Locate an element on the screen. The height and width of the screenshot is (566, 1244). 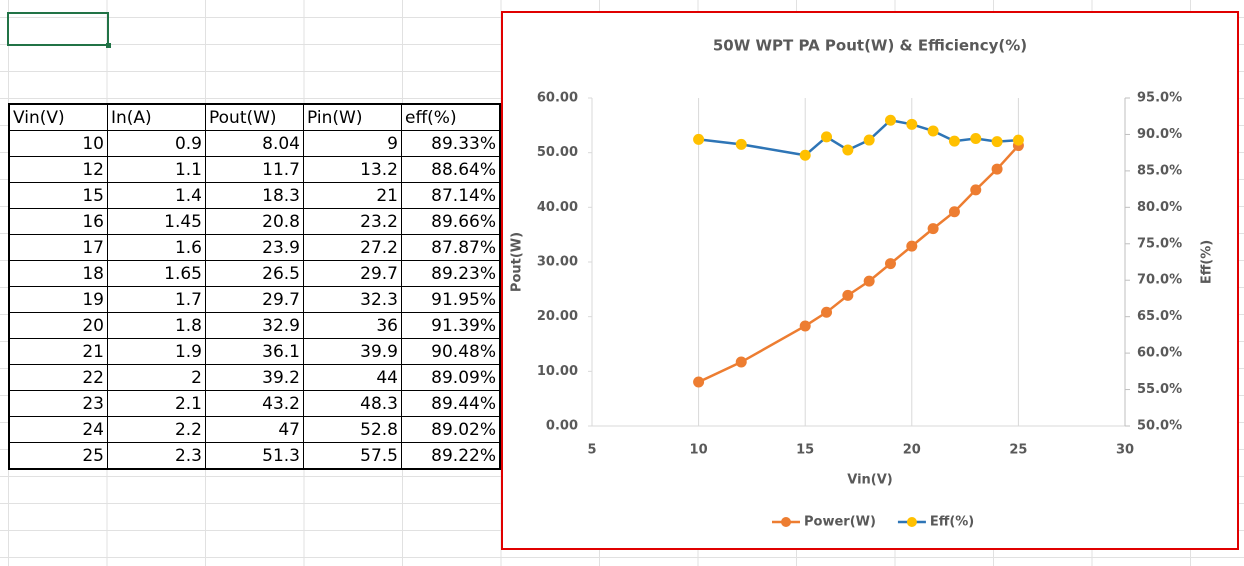
table-cell: 18 is located at coordinates (58, 273).